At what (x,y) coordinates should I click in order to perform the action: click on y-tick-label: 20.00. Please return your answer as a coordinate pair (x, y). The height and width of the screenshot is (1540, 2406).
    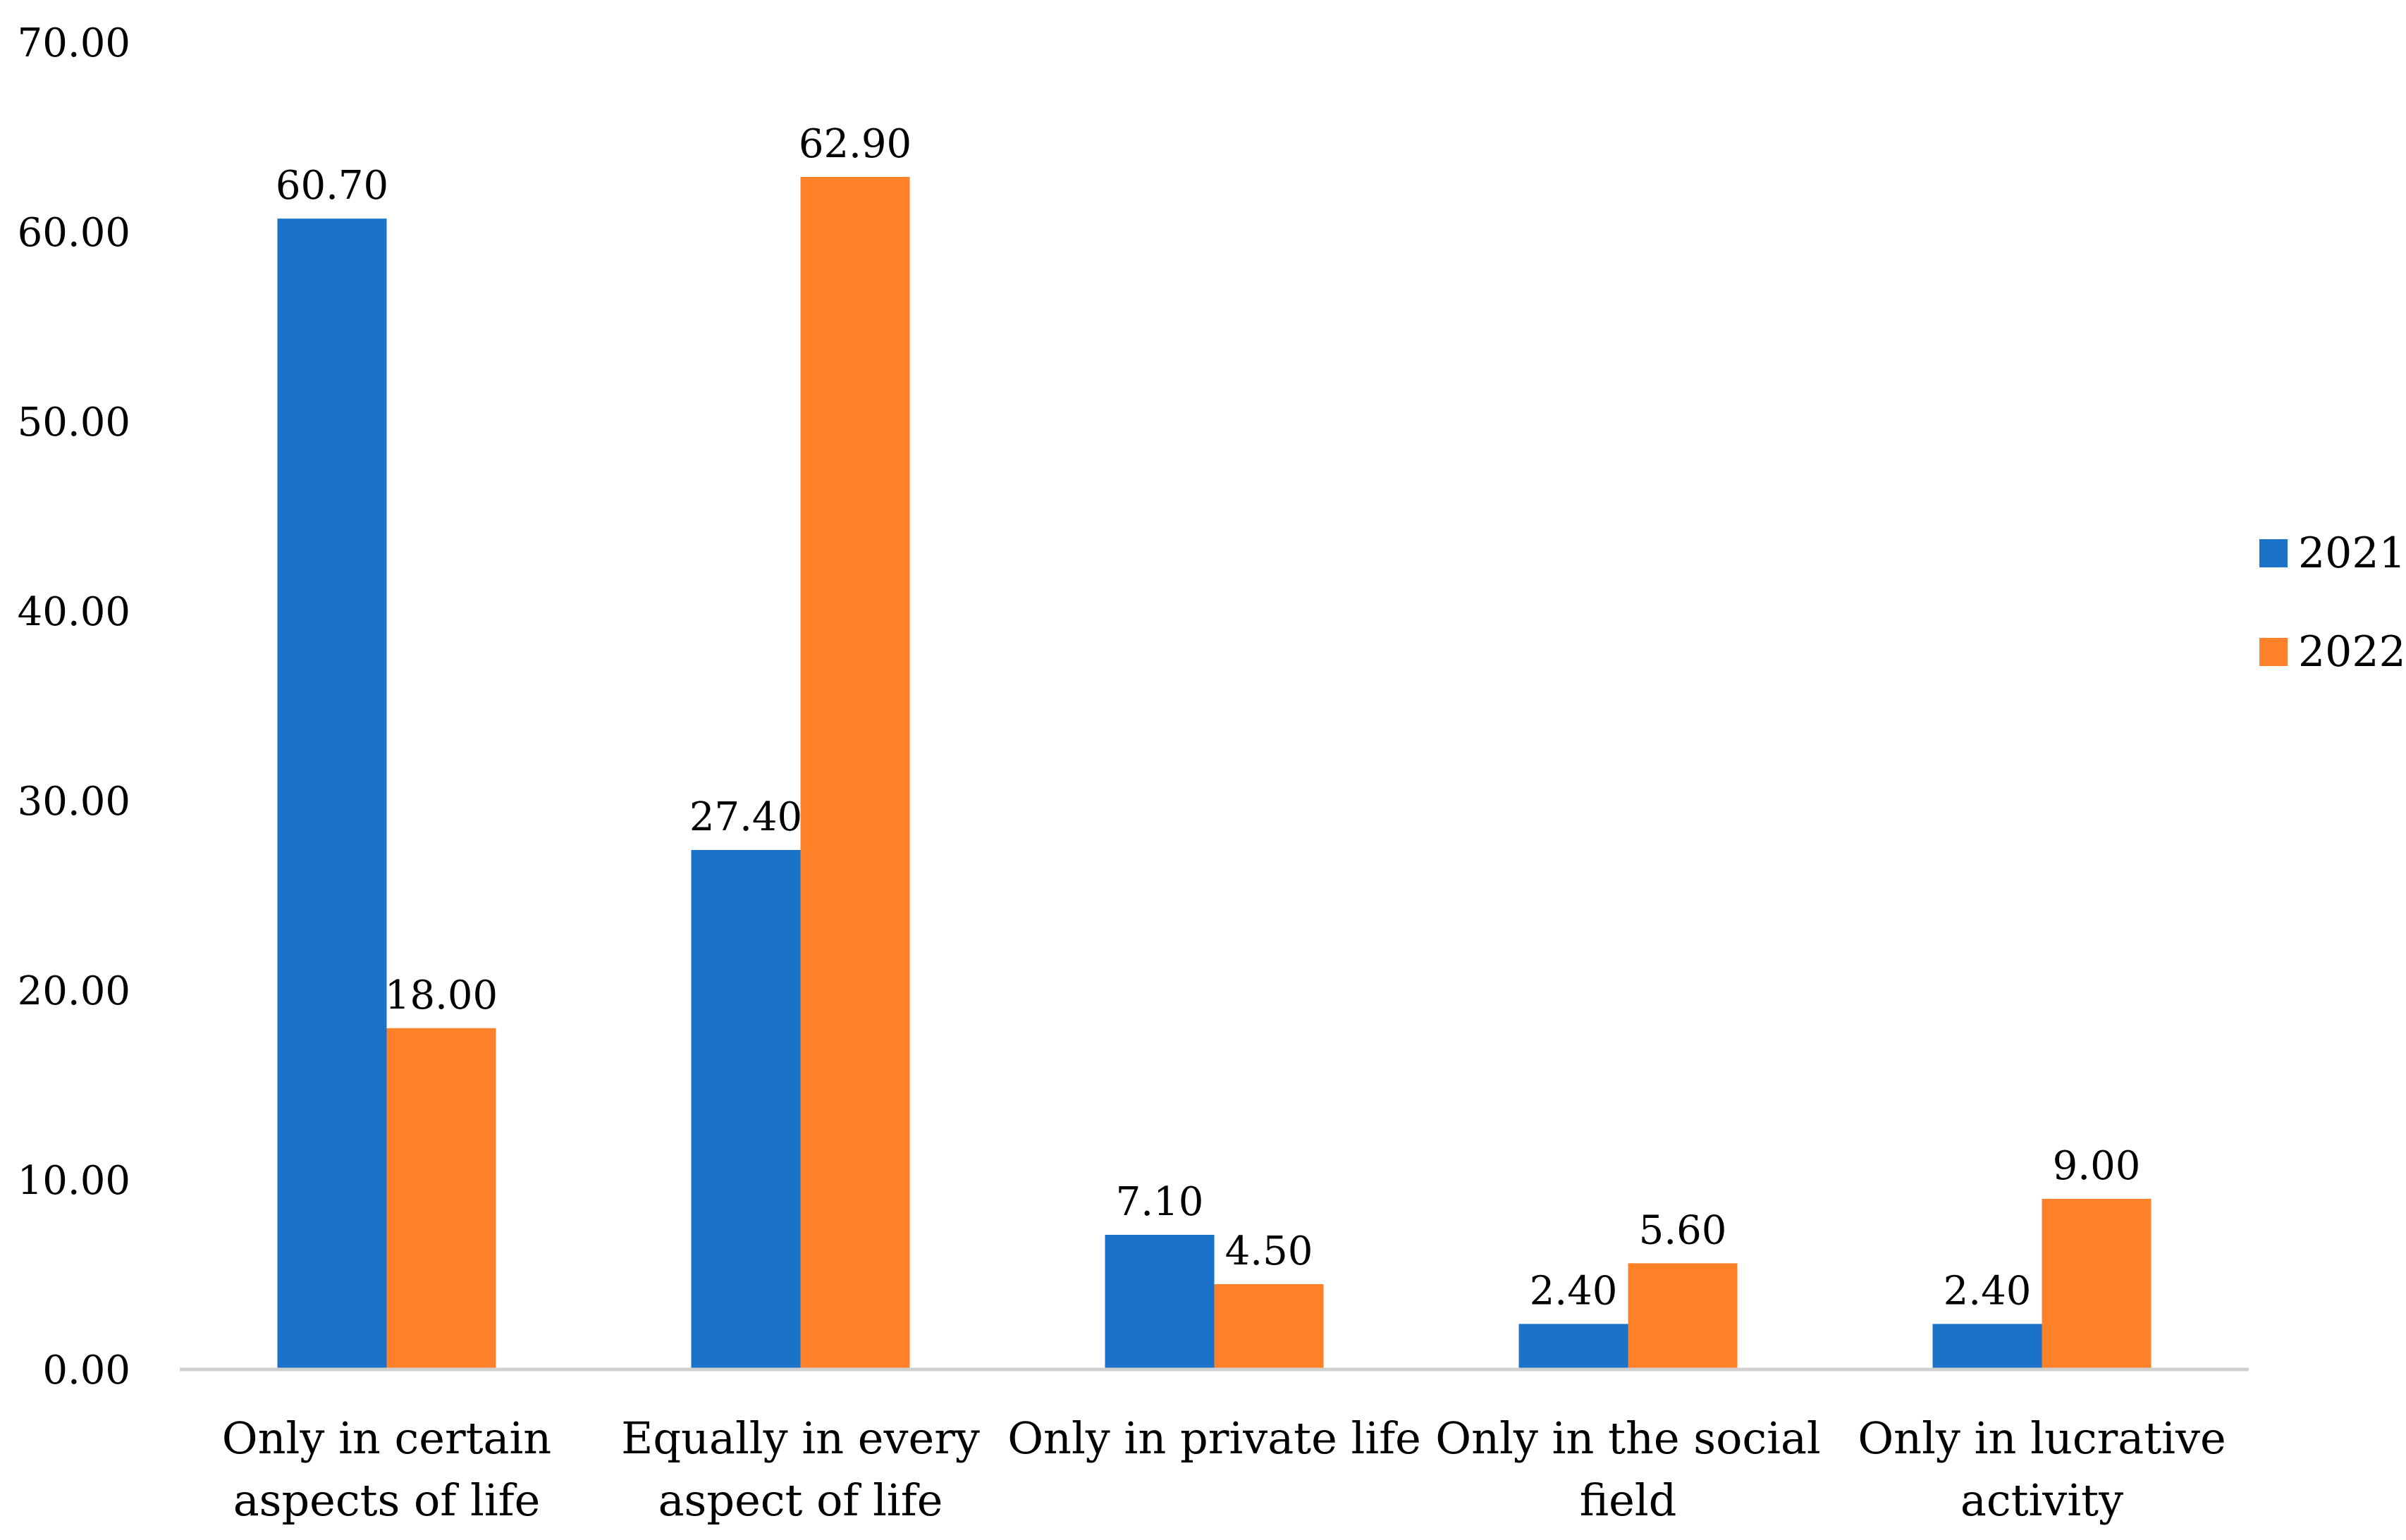
    Looking at the image, I should click on (74, 991).